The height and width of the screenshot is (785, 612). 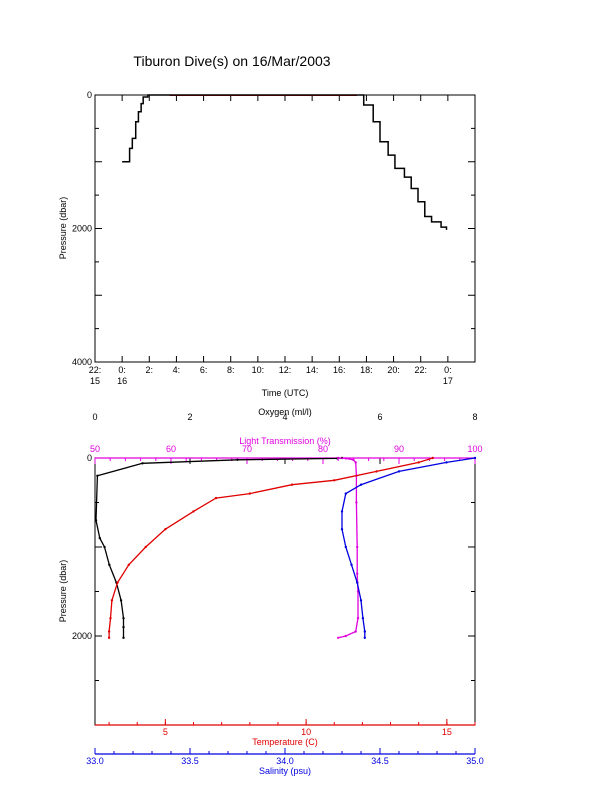 I want to click on oxygen-tick-label: 8, so click(x=474, y=417).